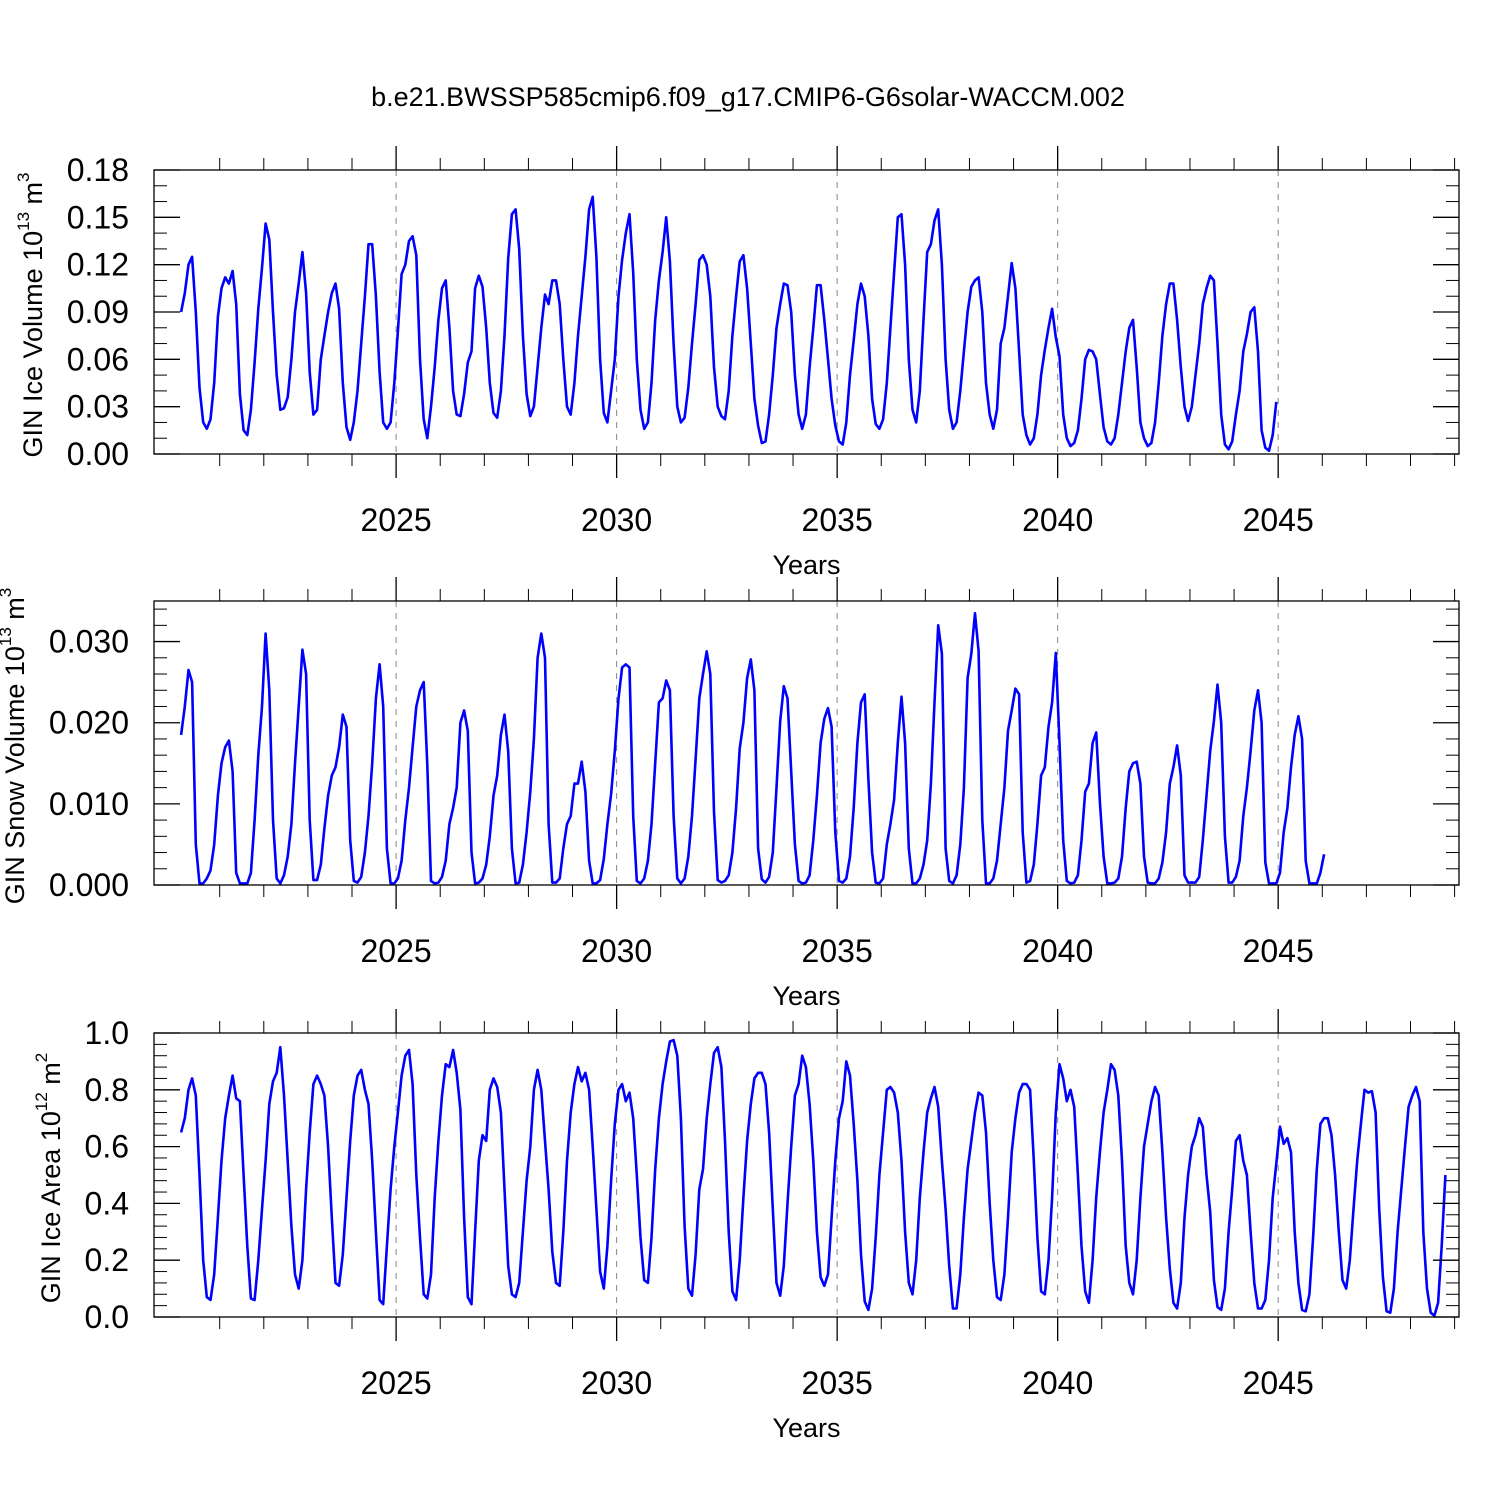 This screenshot has height=1500, width=1500. What do you see at coordinates (107, 1033) in the screenshot?
I see `y-tick-label: 1.0` at bounding box center [107, 1033].